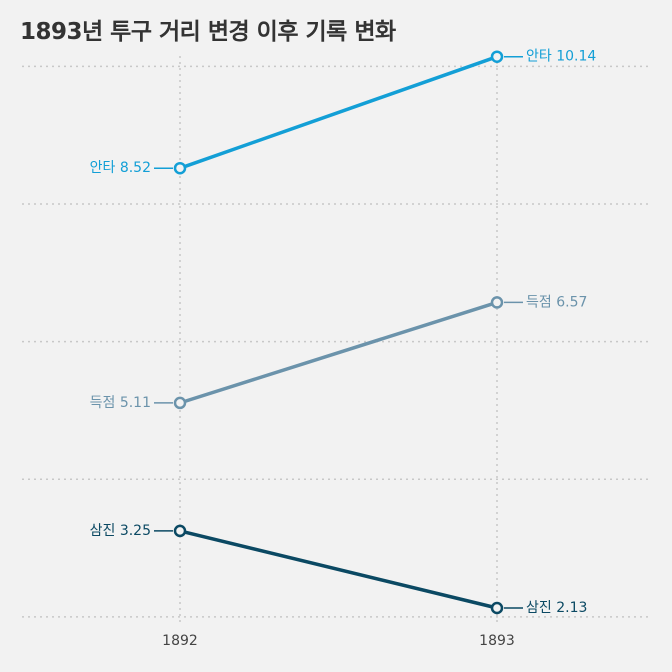 This screenshot has width=672, height=672. What do you see at coordinates (338, 641) in the screenshot?
I see `x-axis: 1892 1893` at bounding box center [338, 641].